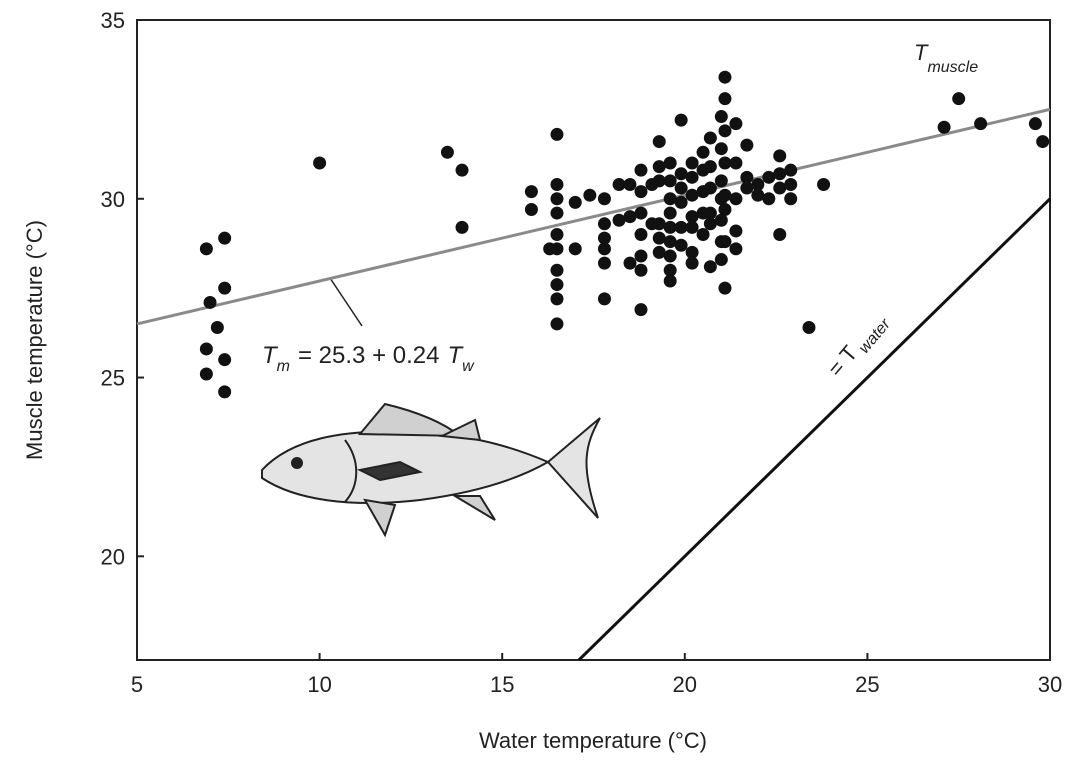 This screenshot has width=1080, height=769. What do you see at coordinates (346, 302) in the screenshot?
I see `annotation-pointer` at bounding box center [346, 302].